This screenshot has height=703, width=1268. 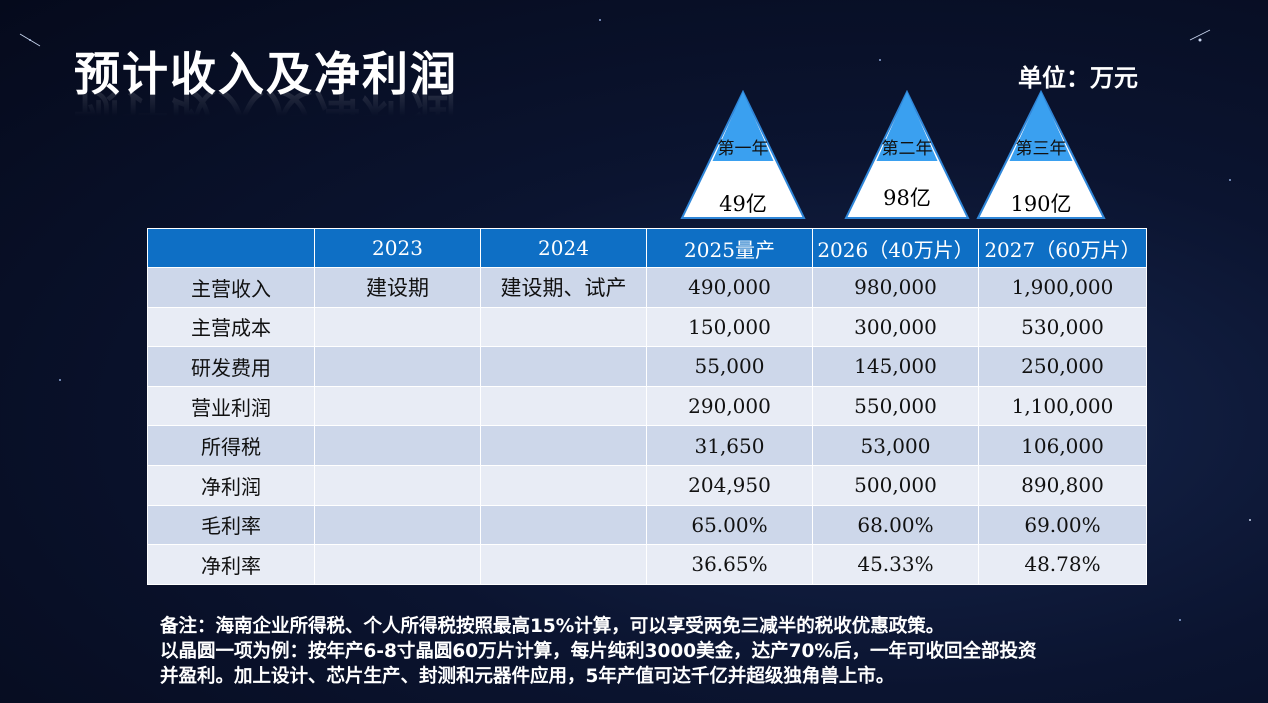 I want to click on table-cell: 31,650, so click(x=729, y=445).